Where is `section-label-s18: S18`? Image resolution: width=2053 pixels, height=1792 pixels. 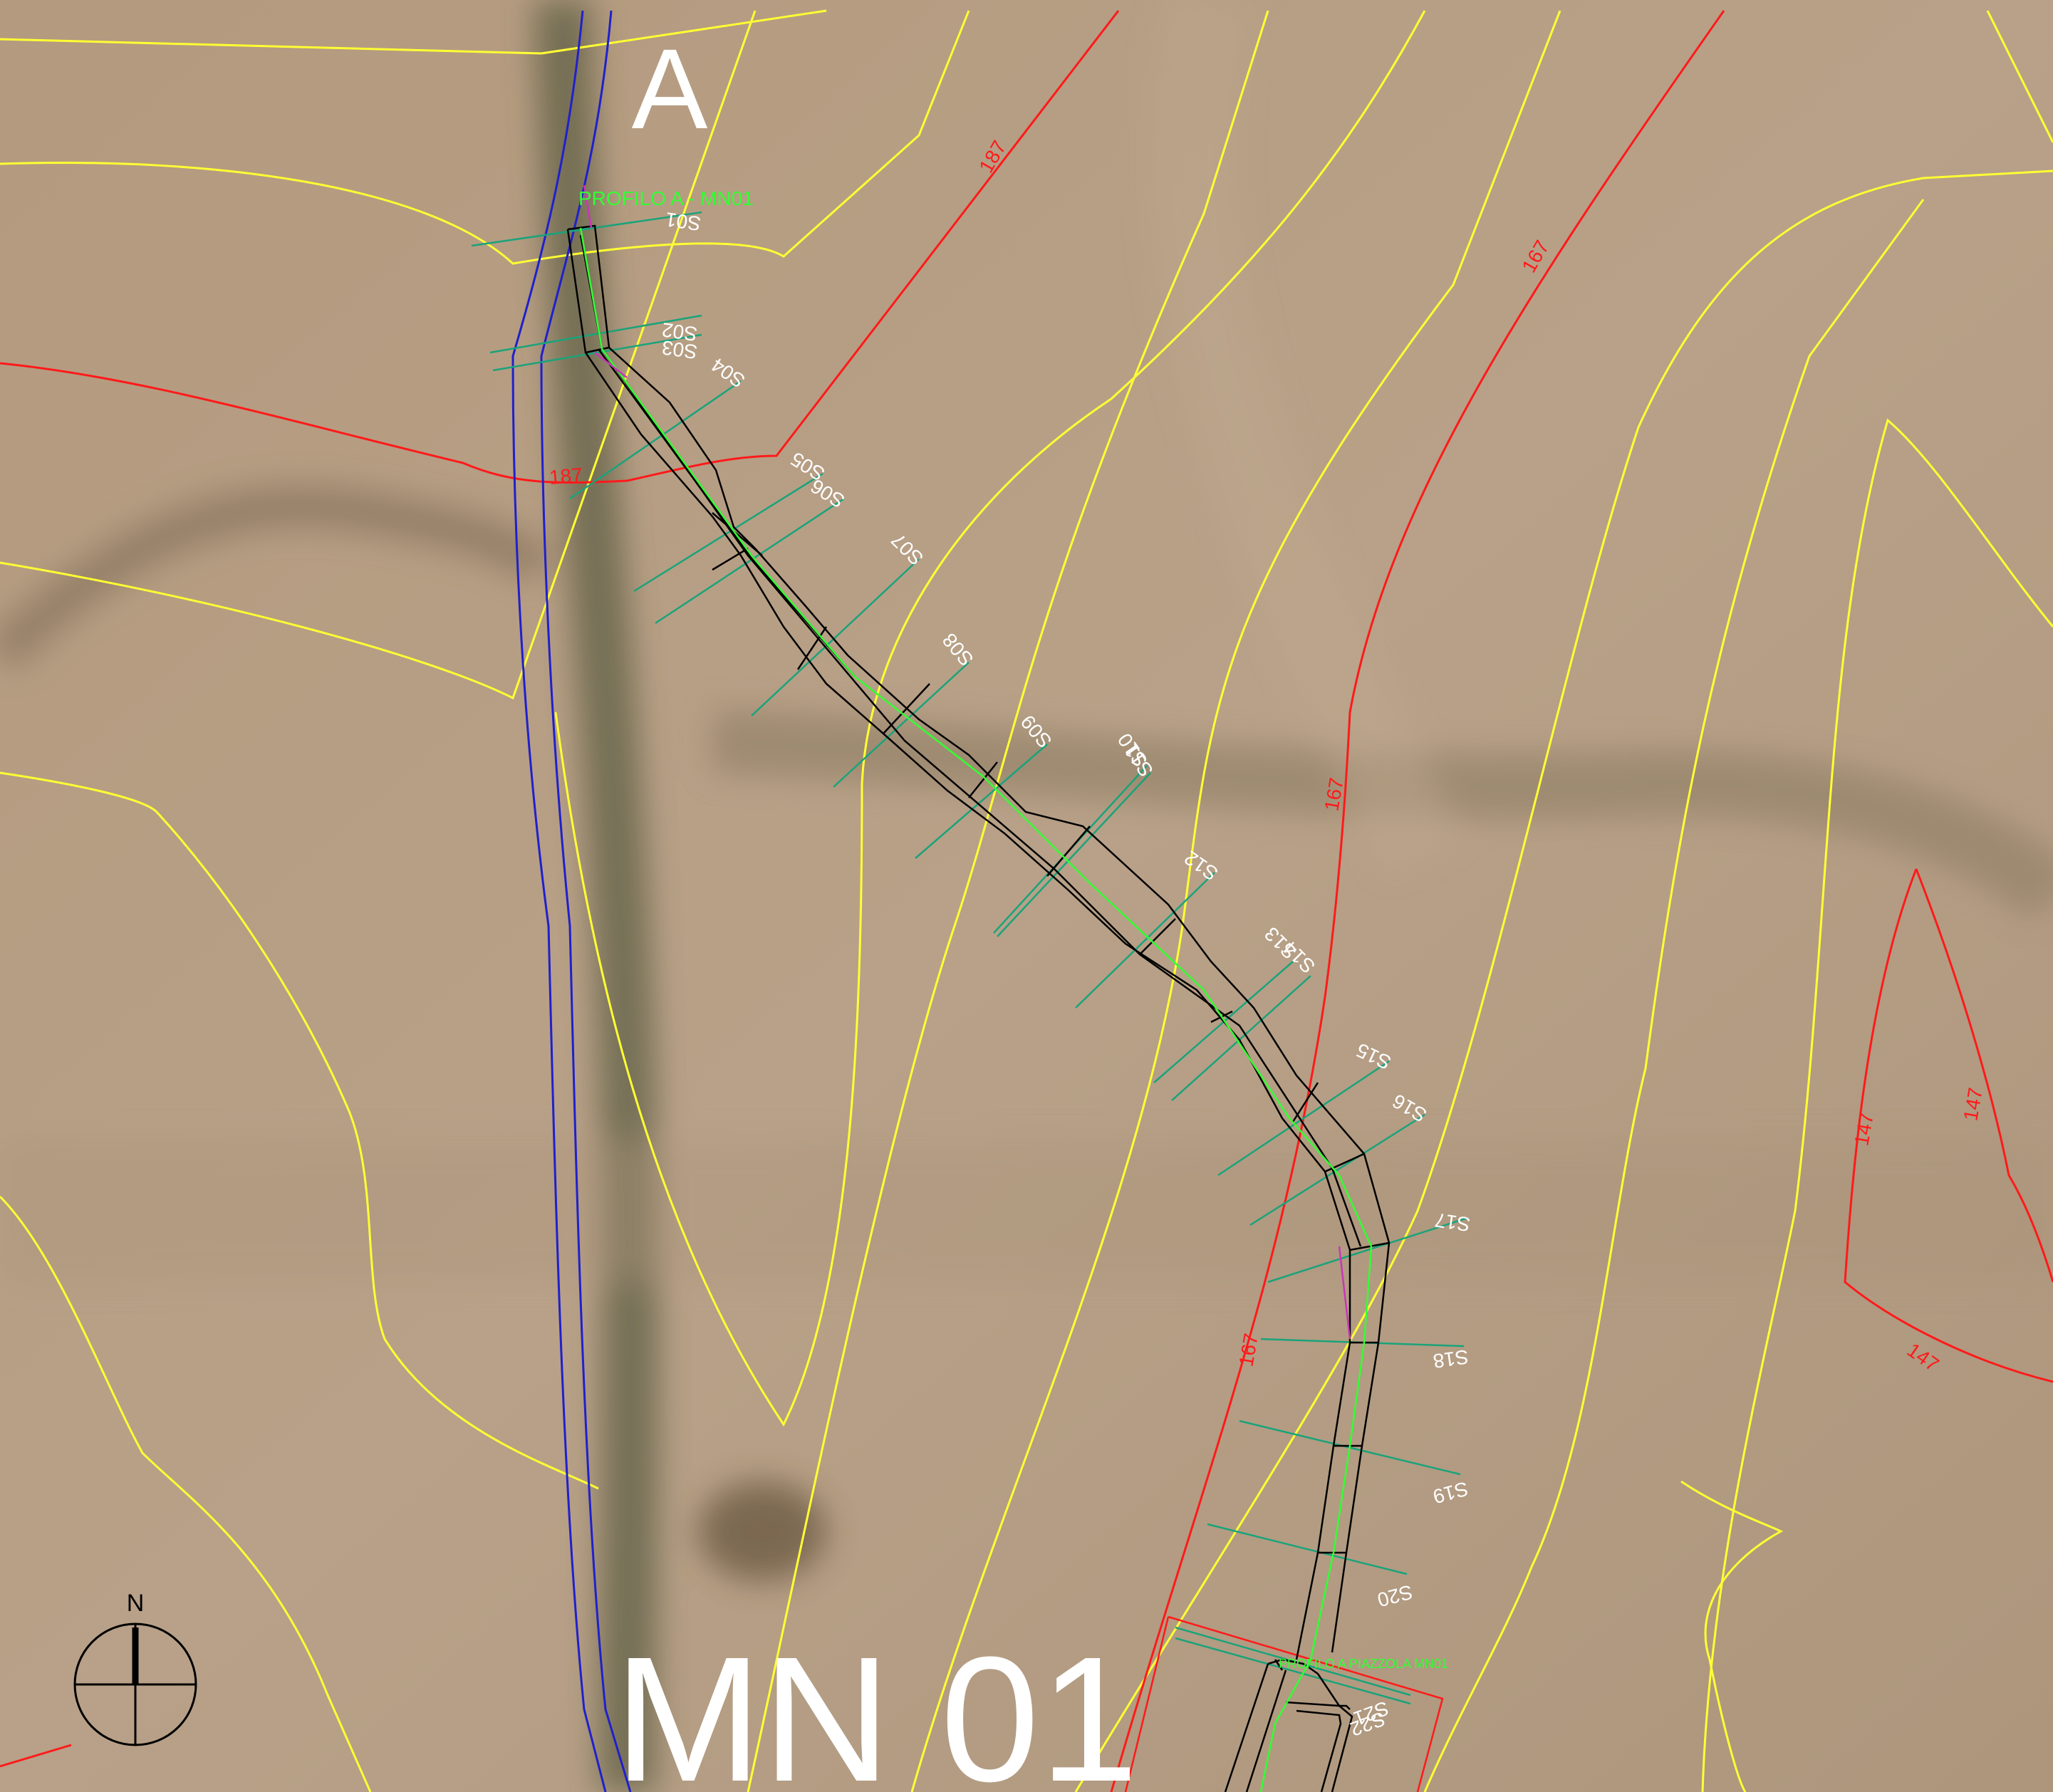 section-label-s18: S18 is located at coordinates (1451, 1358).